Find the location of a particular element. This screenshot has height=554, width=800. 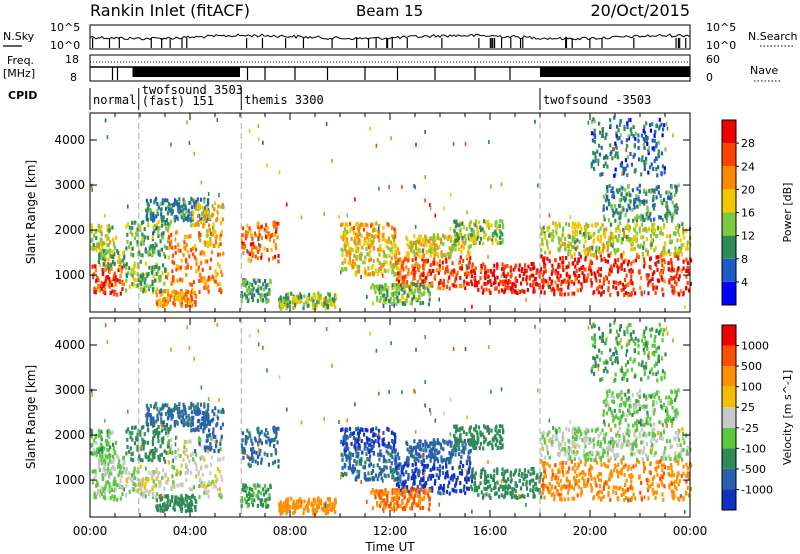

freq-right-tick-top: 60 is located at coordinates (713, 59).